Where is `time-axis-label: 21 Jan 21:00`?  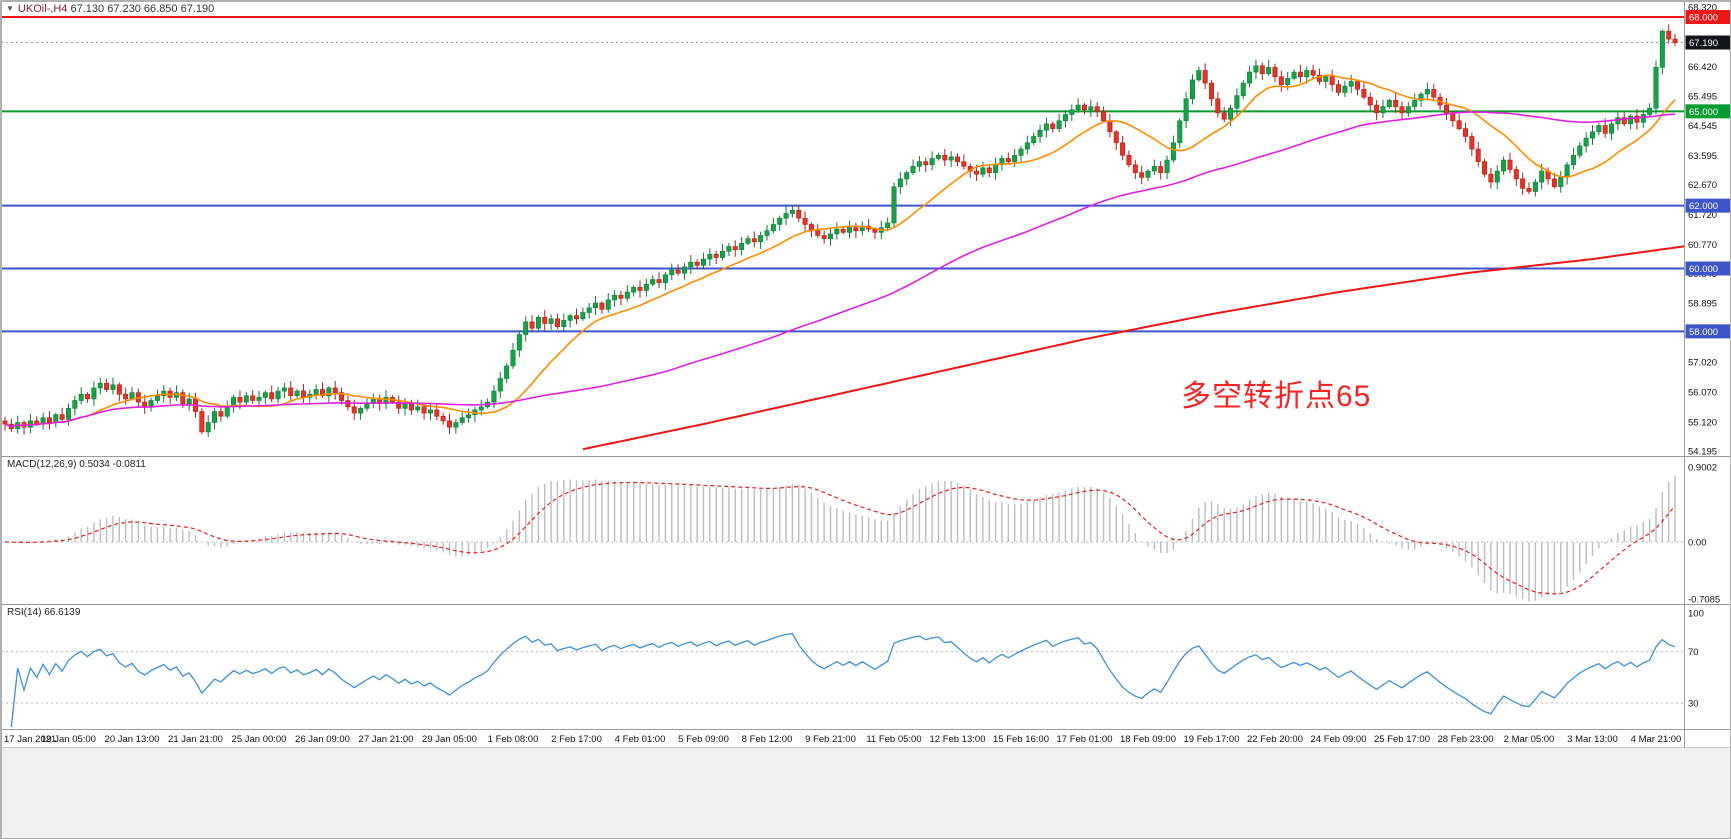 time-axis-label: 21 Jan 21:00 is located at coordinates (195, 739).